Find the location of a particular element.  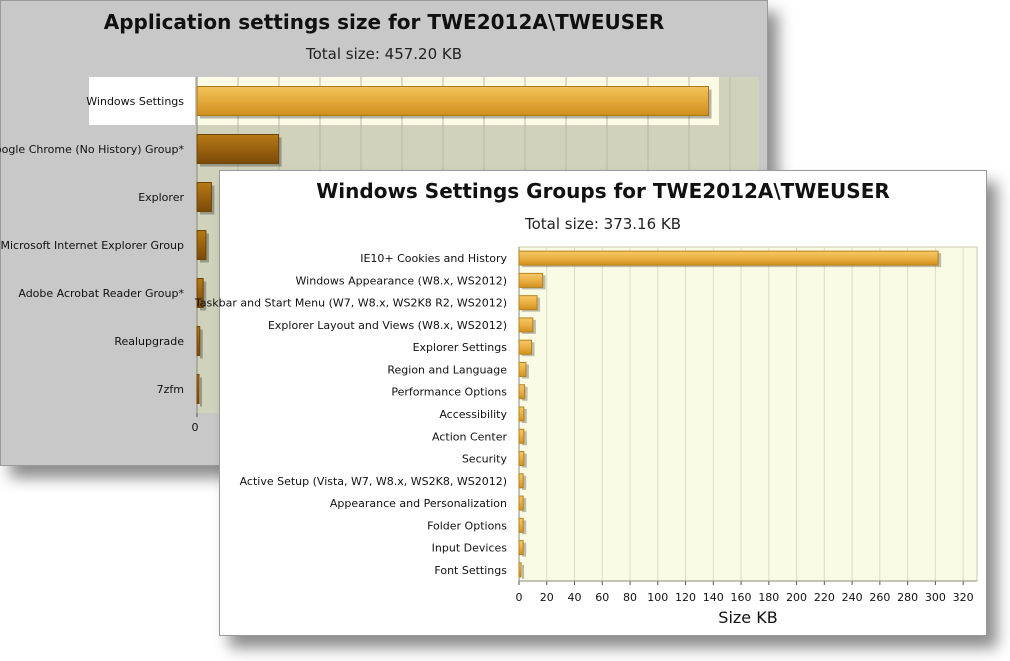

x-tick-label: 280 is located at coordinates (907, 597).